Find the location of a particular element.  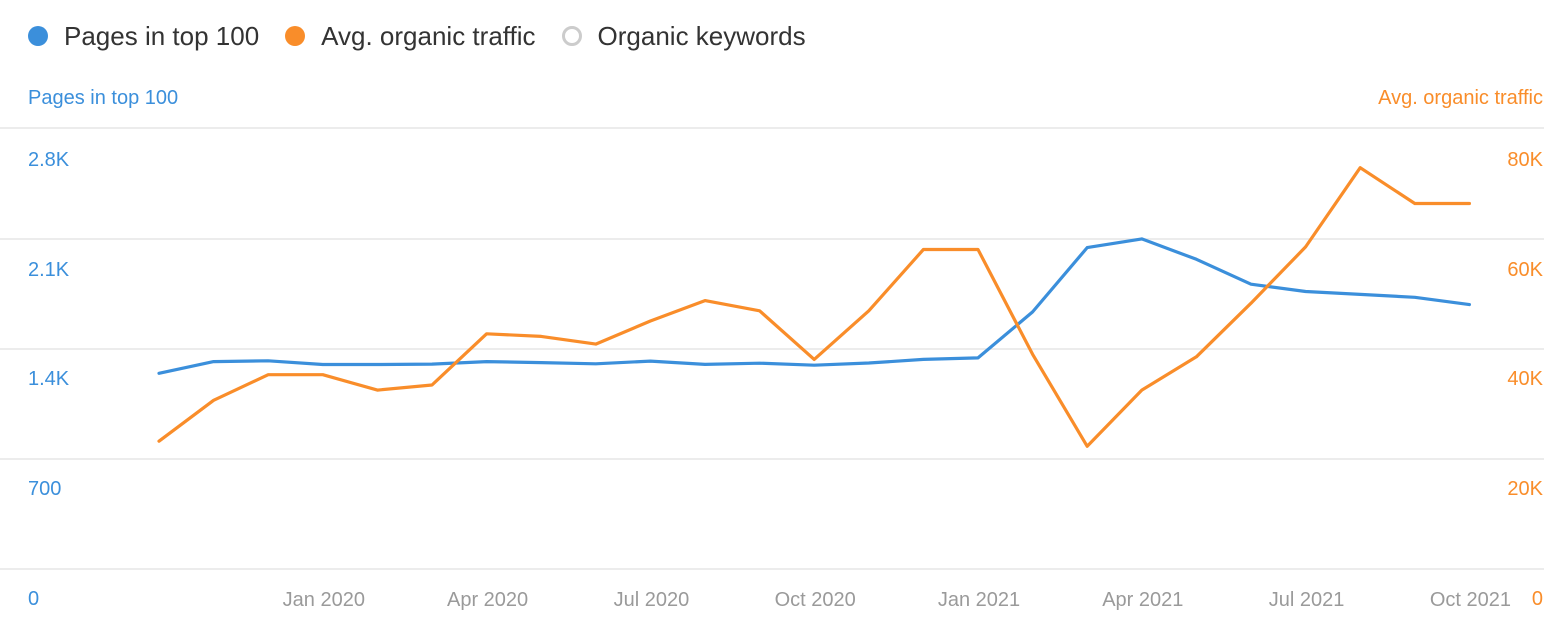

x-tick-label: Jul 2021 is located at coordinates (1307, 600).